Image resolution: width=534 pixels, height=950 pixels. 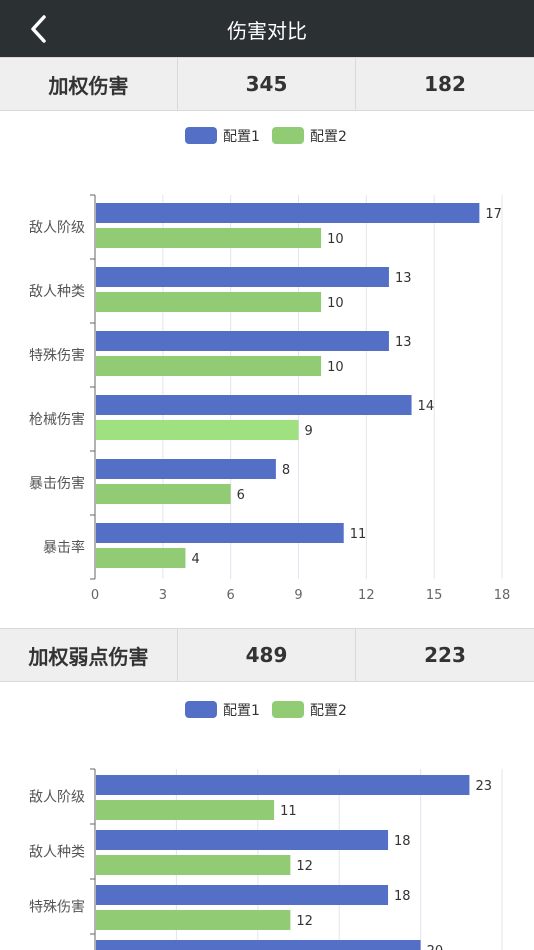 I want to click on bar-value-label: 20, so click(x=435, y=947).